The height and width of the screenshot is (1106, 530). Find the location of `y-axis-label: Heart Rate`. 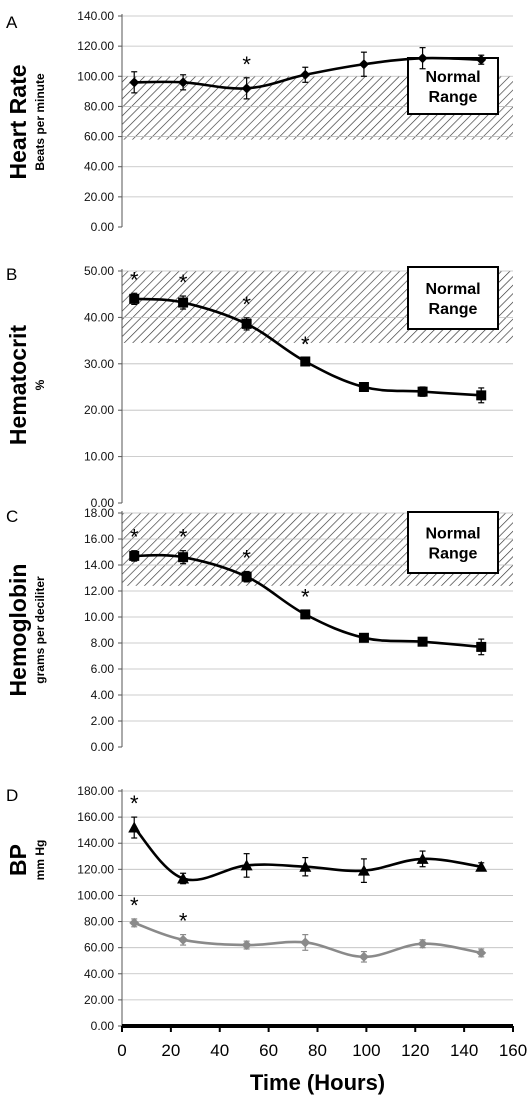

y-axis-label: Heart Rate is located at coordinates (18, 121).